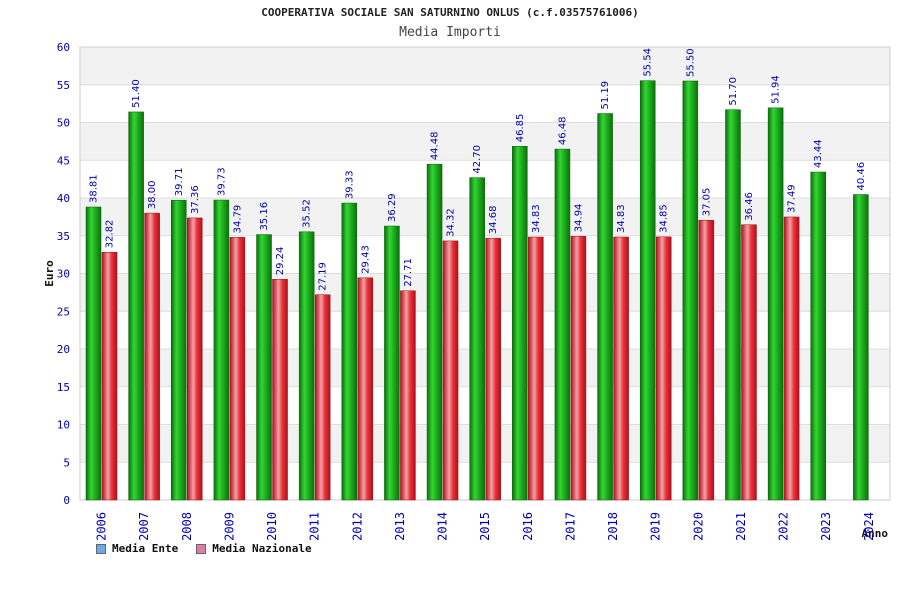 The width and height of the screenshot is (900, 600). What do you see at coordinates (875, 533) in the screenshot?
I see `x-axis-label: Anno` at bounding box center [875, 533].